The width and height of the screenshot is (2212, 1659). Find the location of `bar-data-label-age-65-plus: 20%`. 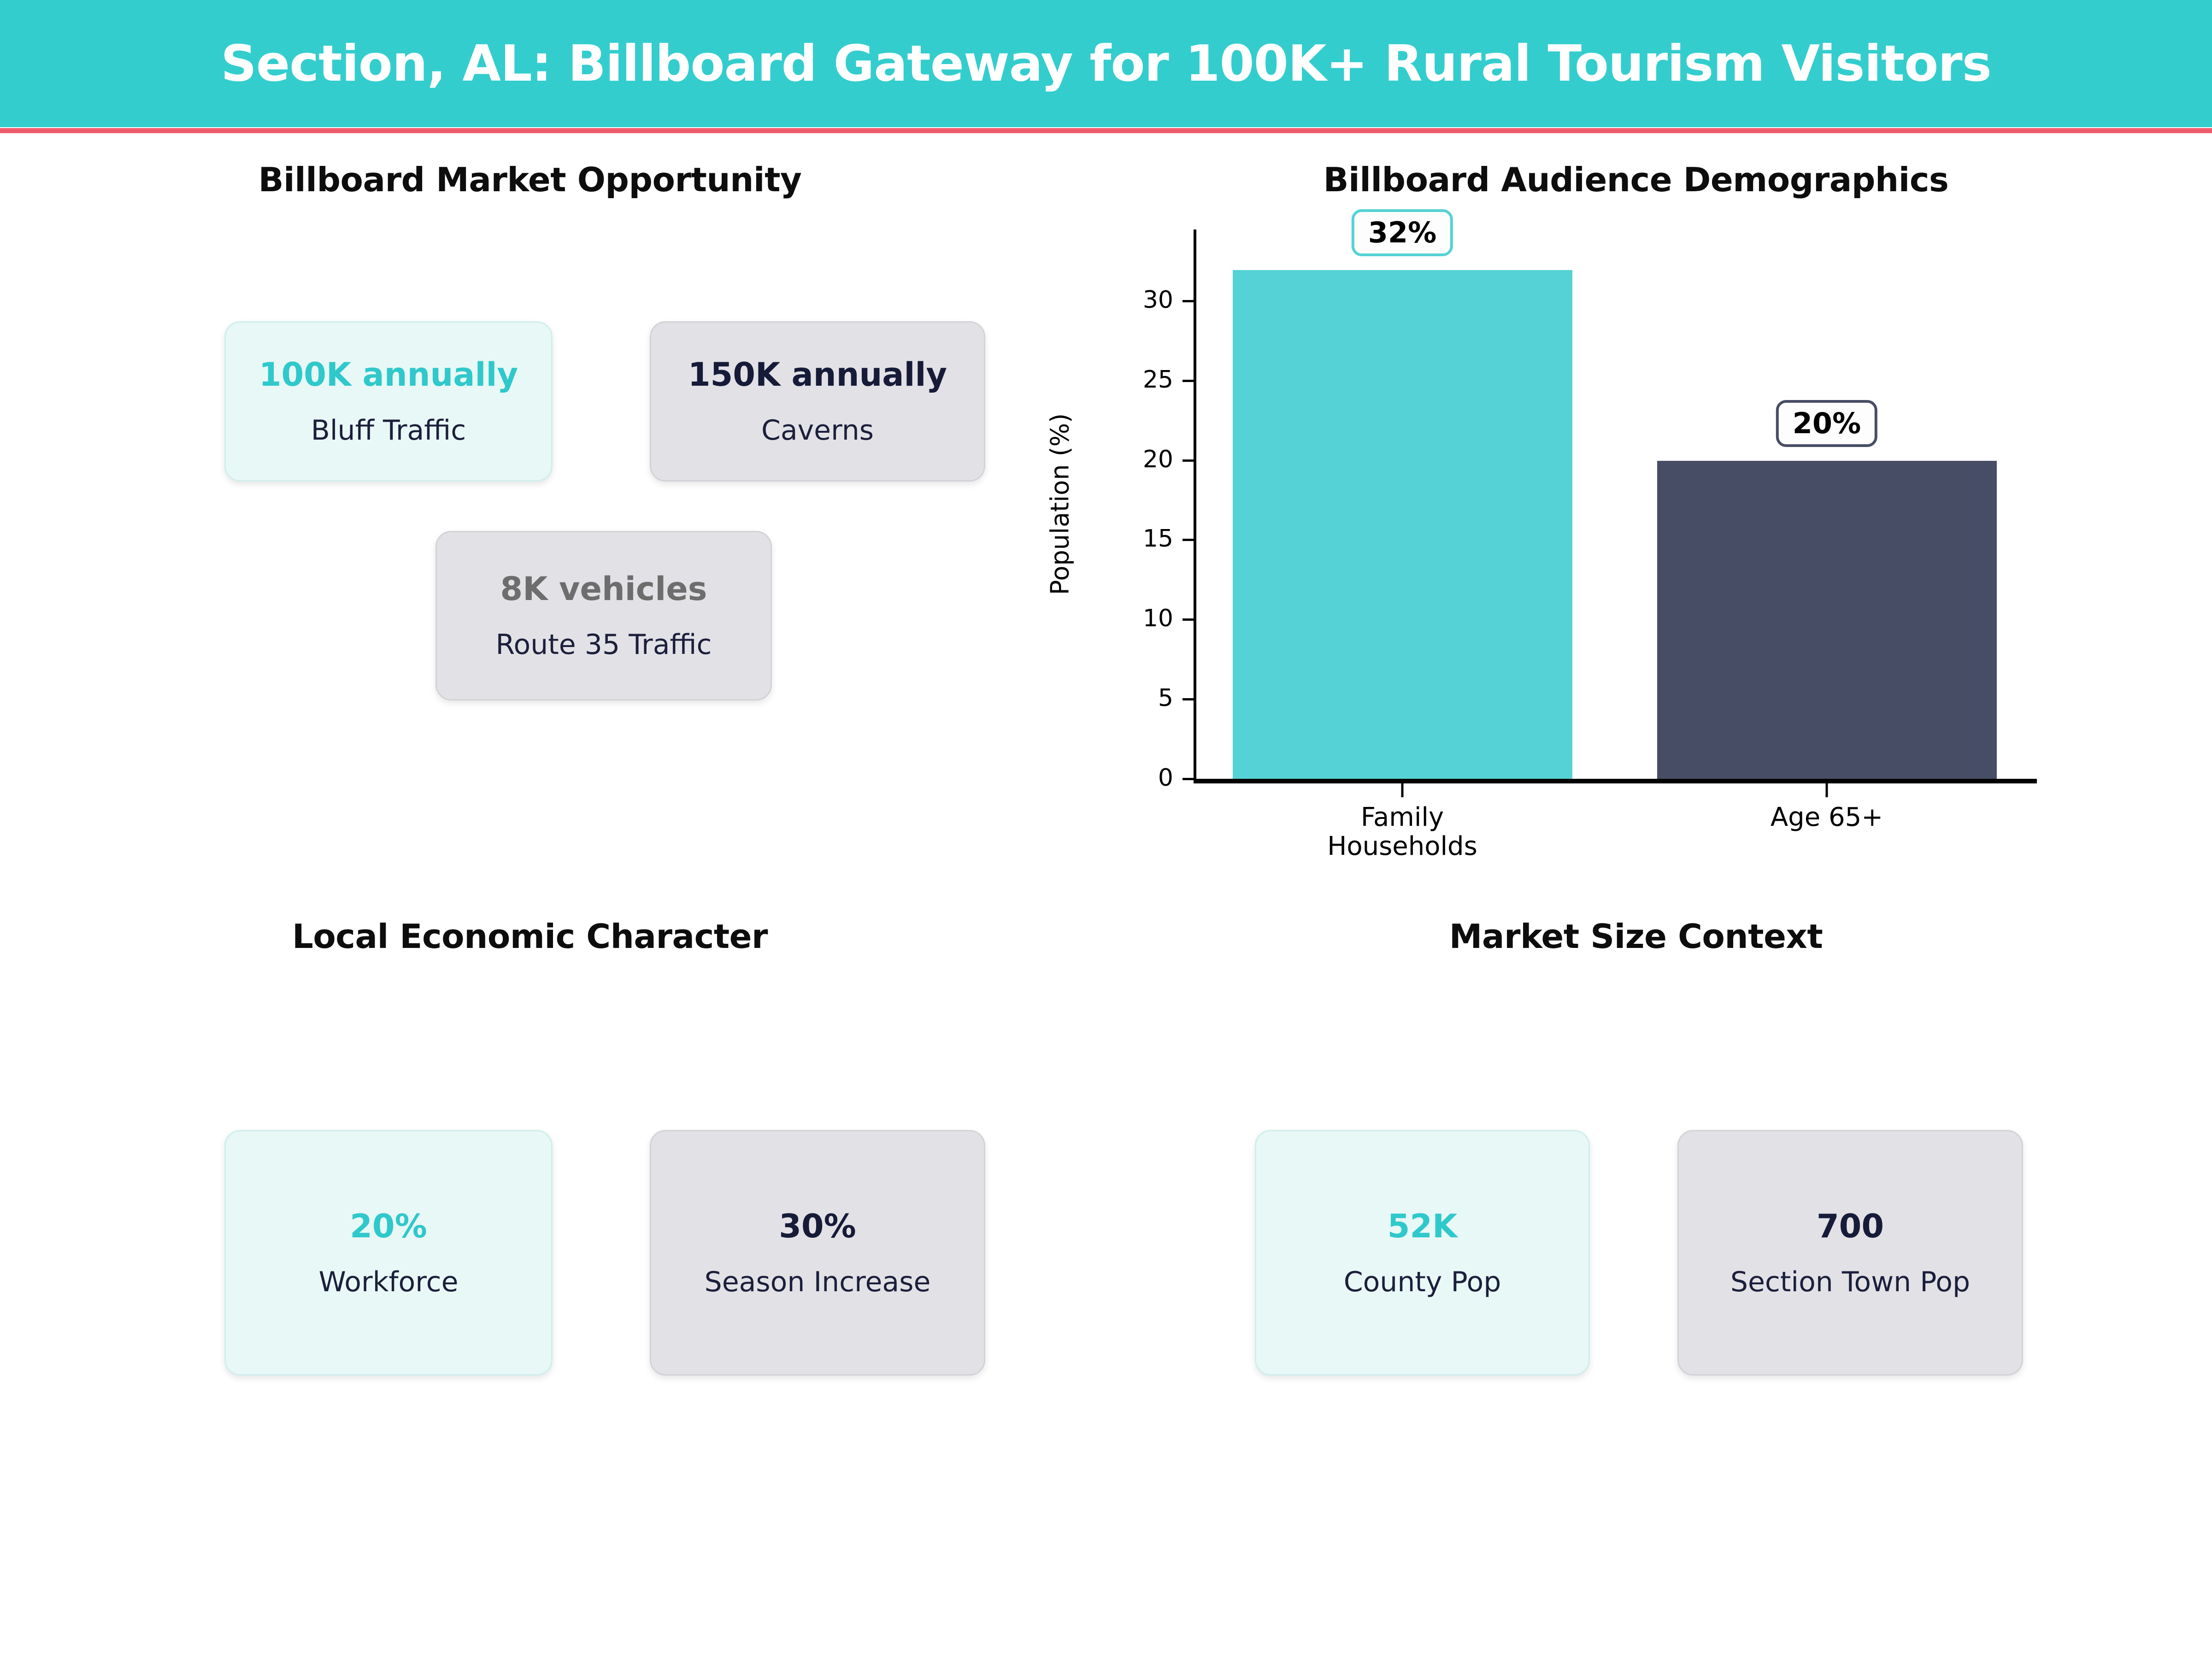

bar-data-label-age-65-plus: 20% is located at coordinates (1827, 423).